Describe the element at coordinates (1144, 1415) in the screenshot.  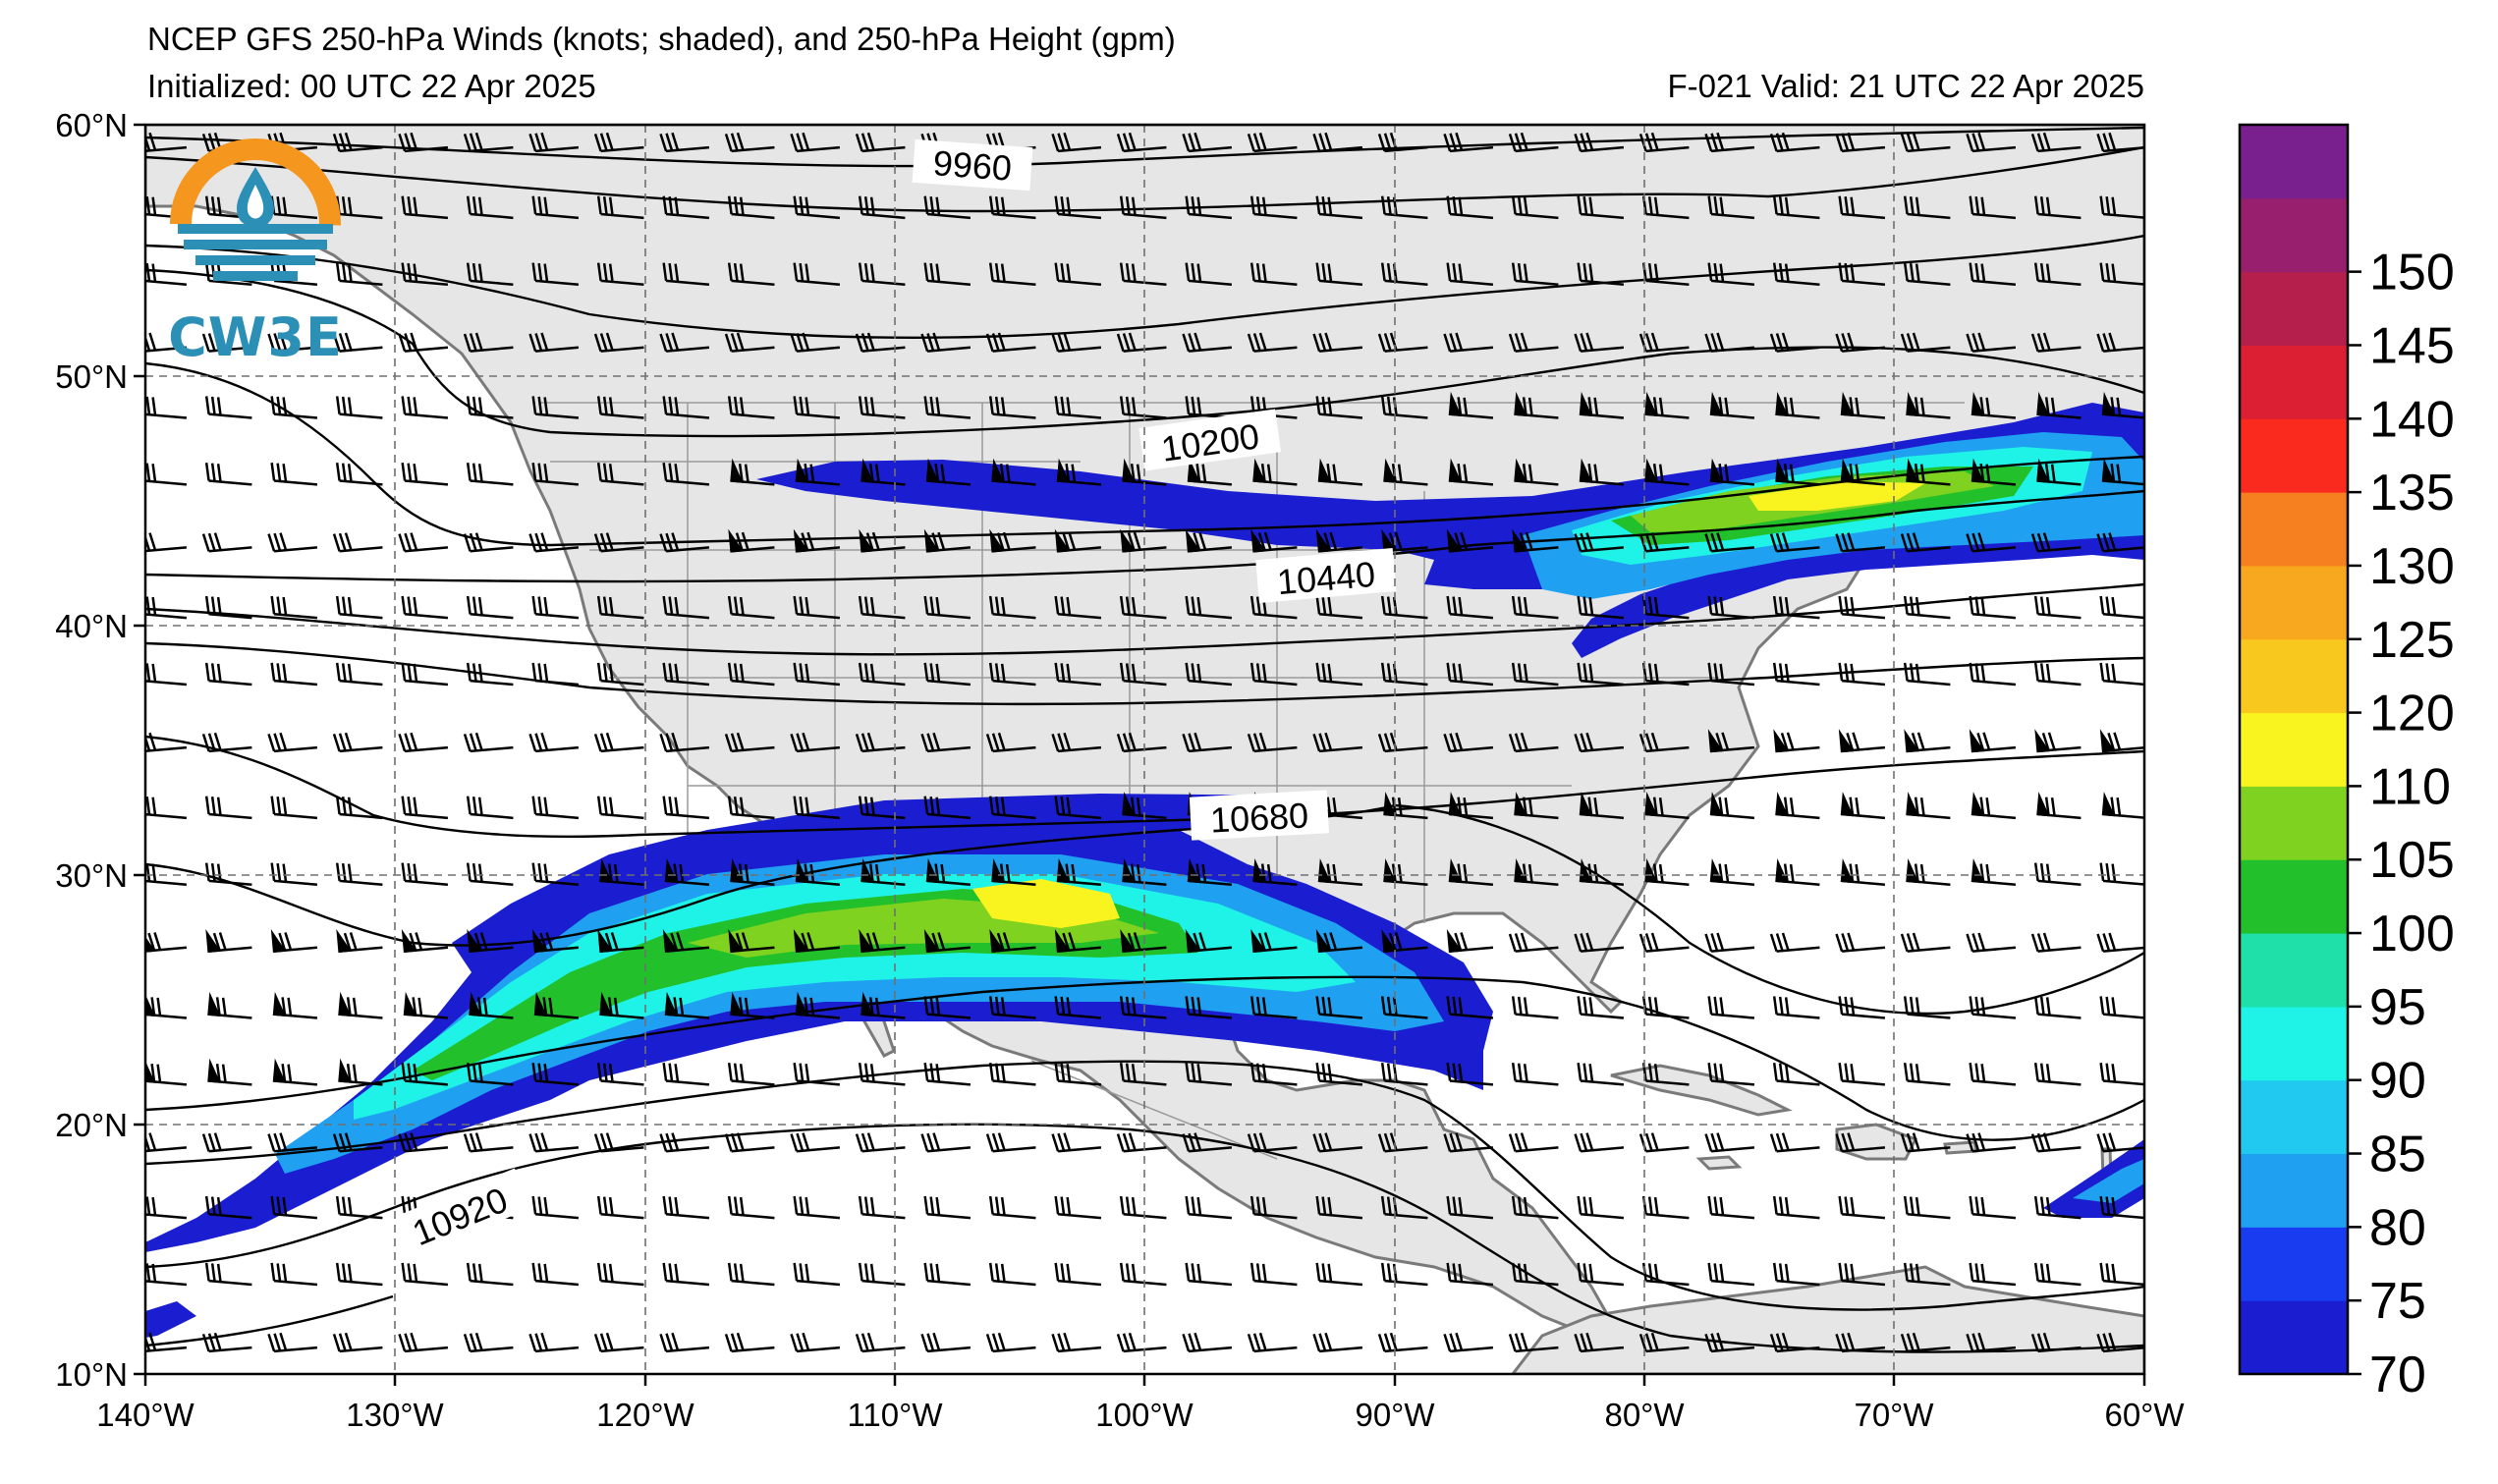
I see `lon-tick-100w: 100°W` at that location.